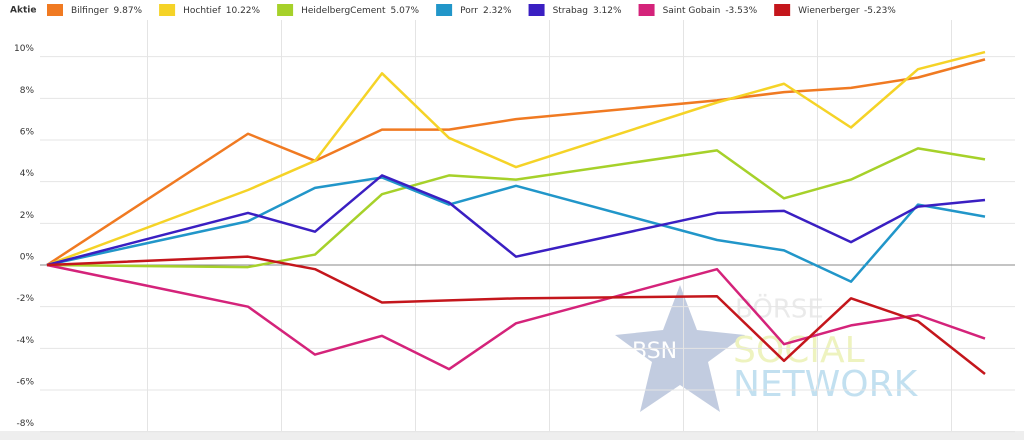 The width and height of the screenshot is (1024, 440). Describe the element at coordinates (25, 299) in the screenshot. I see `y-tick-label: -2%` at that location.